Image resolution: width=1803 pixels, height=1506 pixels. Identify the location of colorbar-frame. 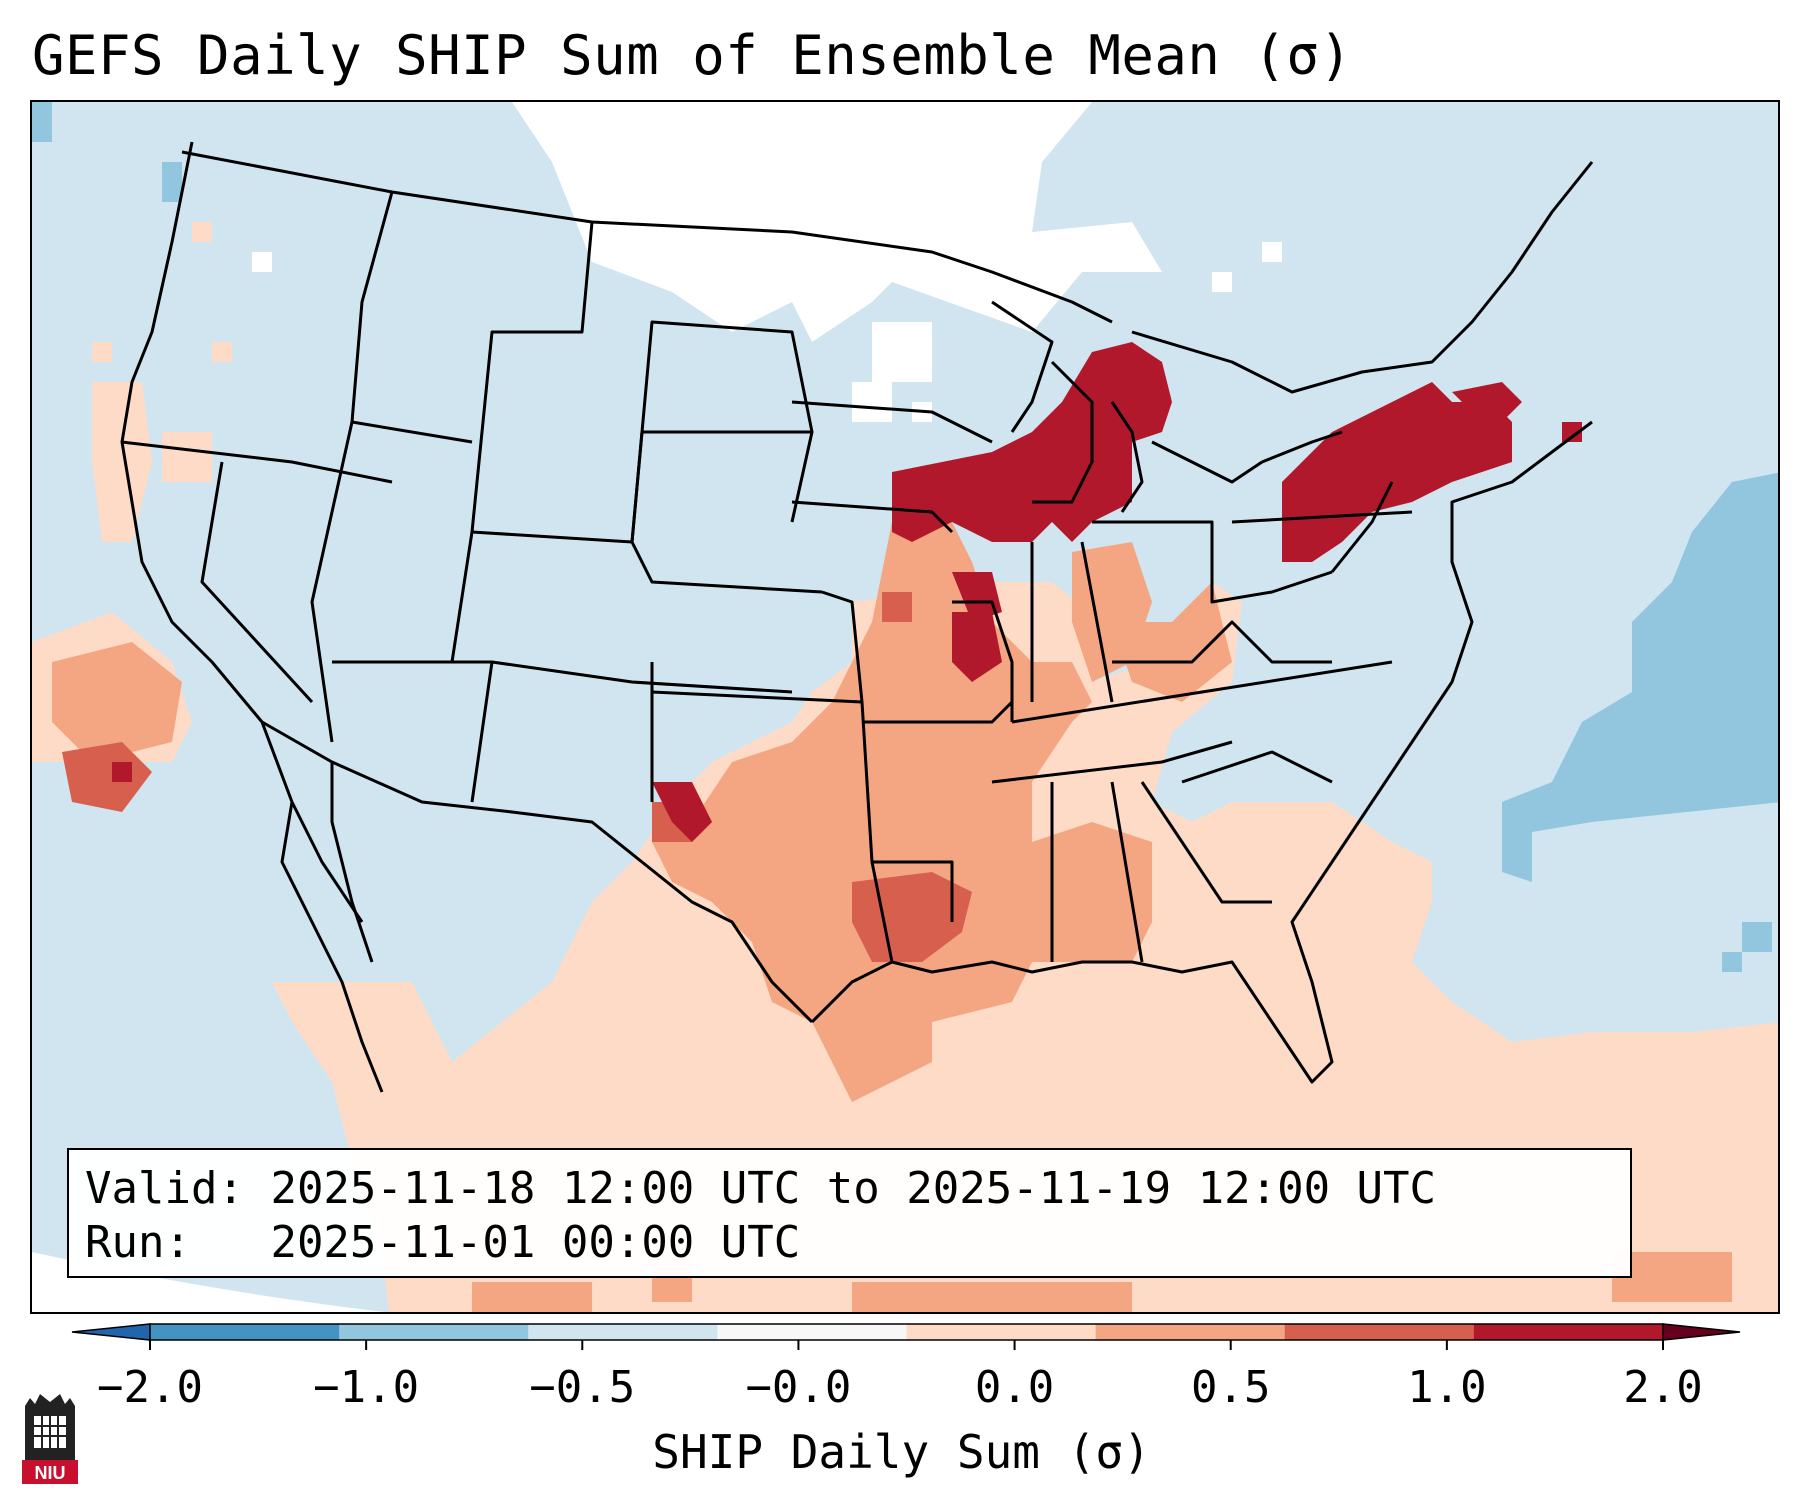
(906, 1332).